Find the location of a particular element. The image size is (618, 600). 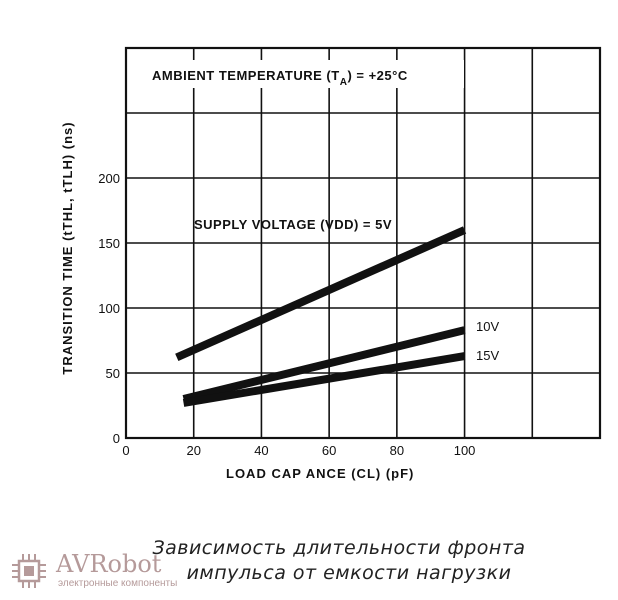

x-tick-label: 40 is located at coordinates (261, 450).